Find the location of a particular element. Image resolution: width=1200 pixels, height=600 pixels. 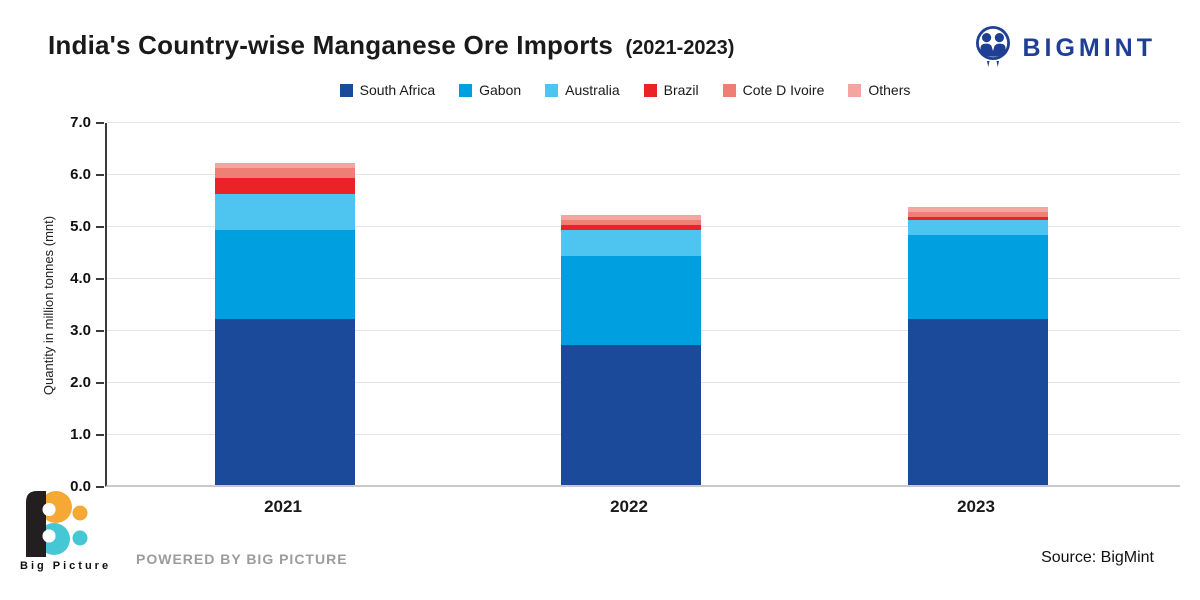

stacked-bar-2023 is located at coordinates (978, 303).